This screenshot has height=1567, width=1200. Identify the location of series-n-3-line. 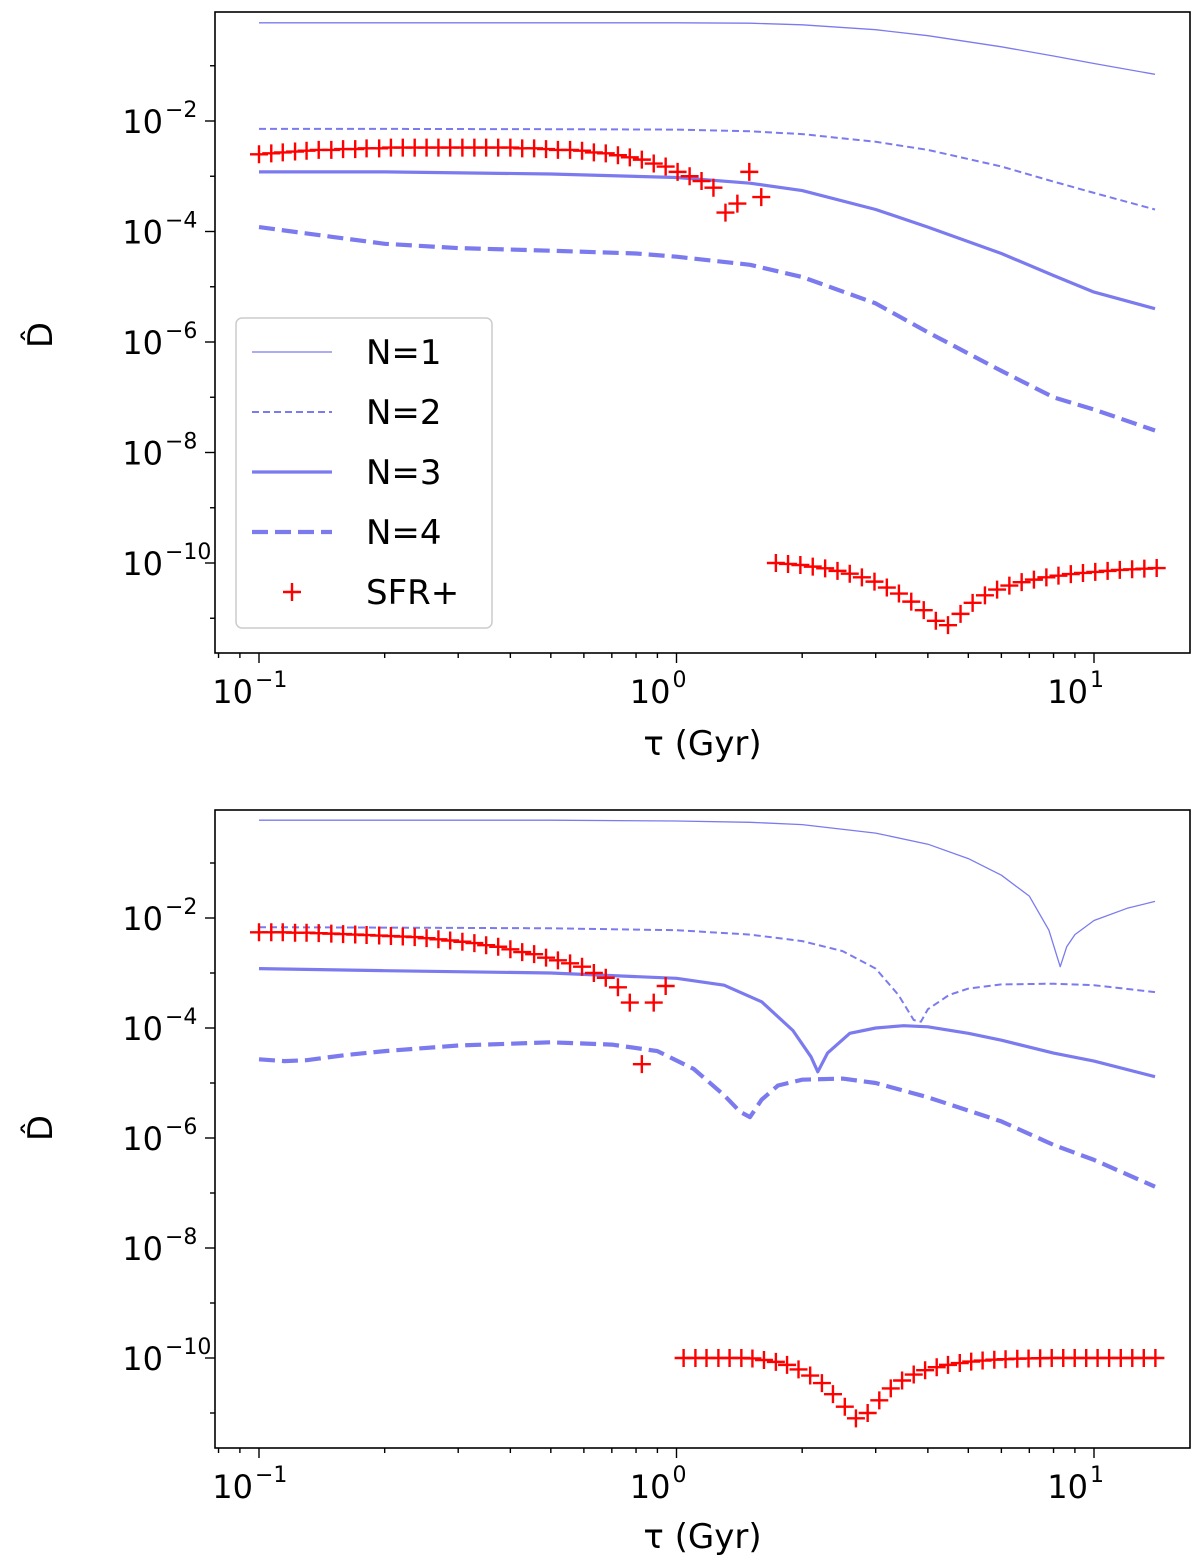
(707, 240).